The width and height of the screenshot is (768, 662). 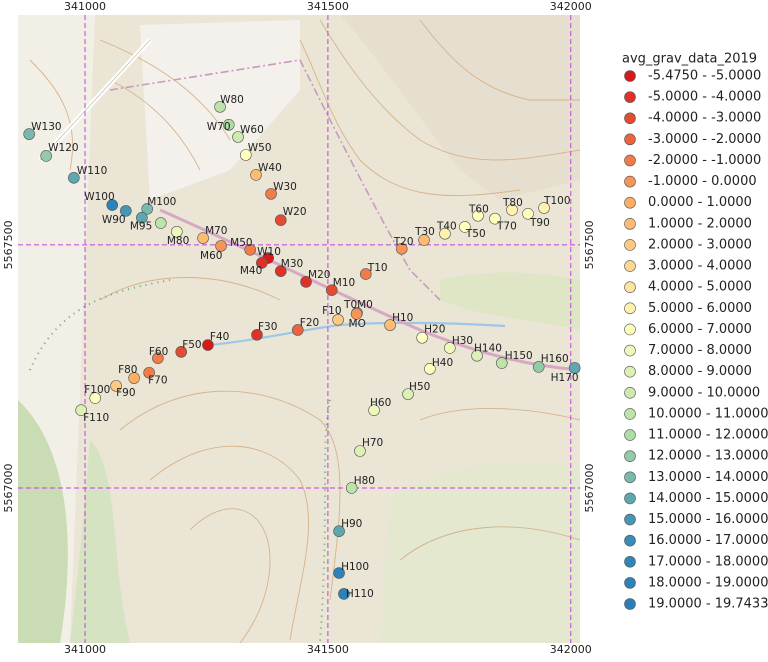 I want to click on legend-label: -4.0000 - -3.0000, so click(x=704, y=118).